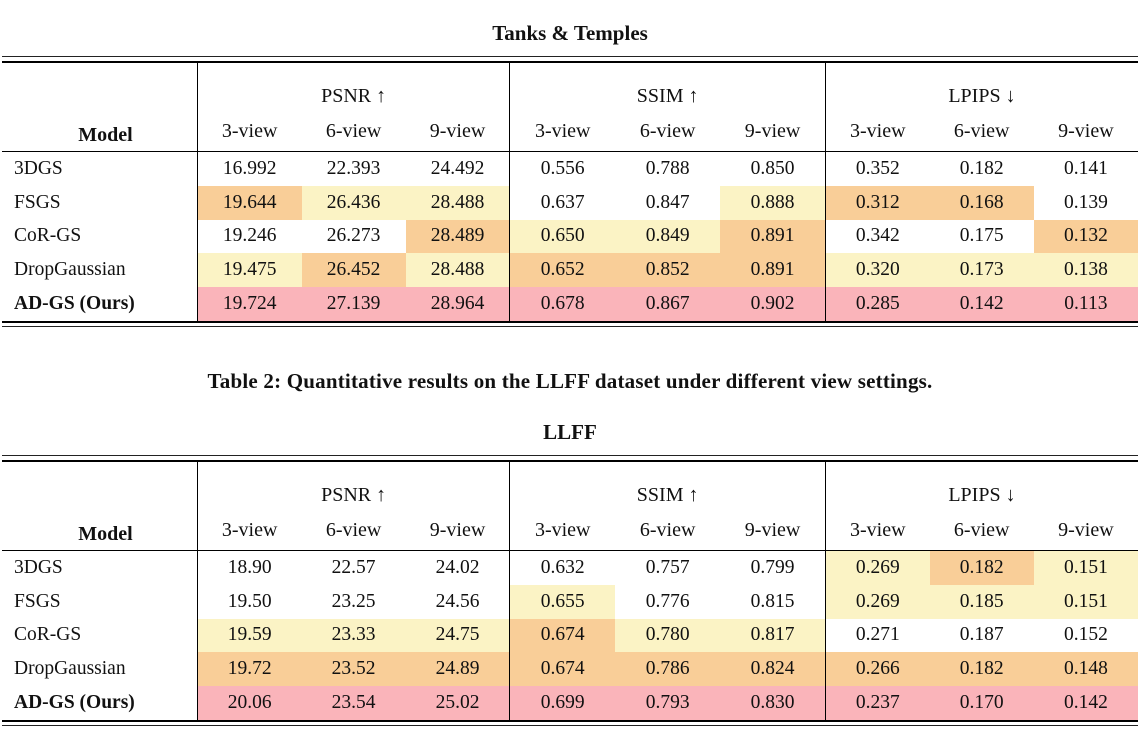 Image resolution: width=1140 pixels, height=741 pixels. What do you see at coordinates (1085, 236) in the screenshot?
I see `value-cell: 0.132` at bounding box center [1085, 236].